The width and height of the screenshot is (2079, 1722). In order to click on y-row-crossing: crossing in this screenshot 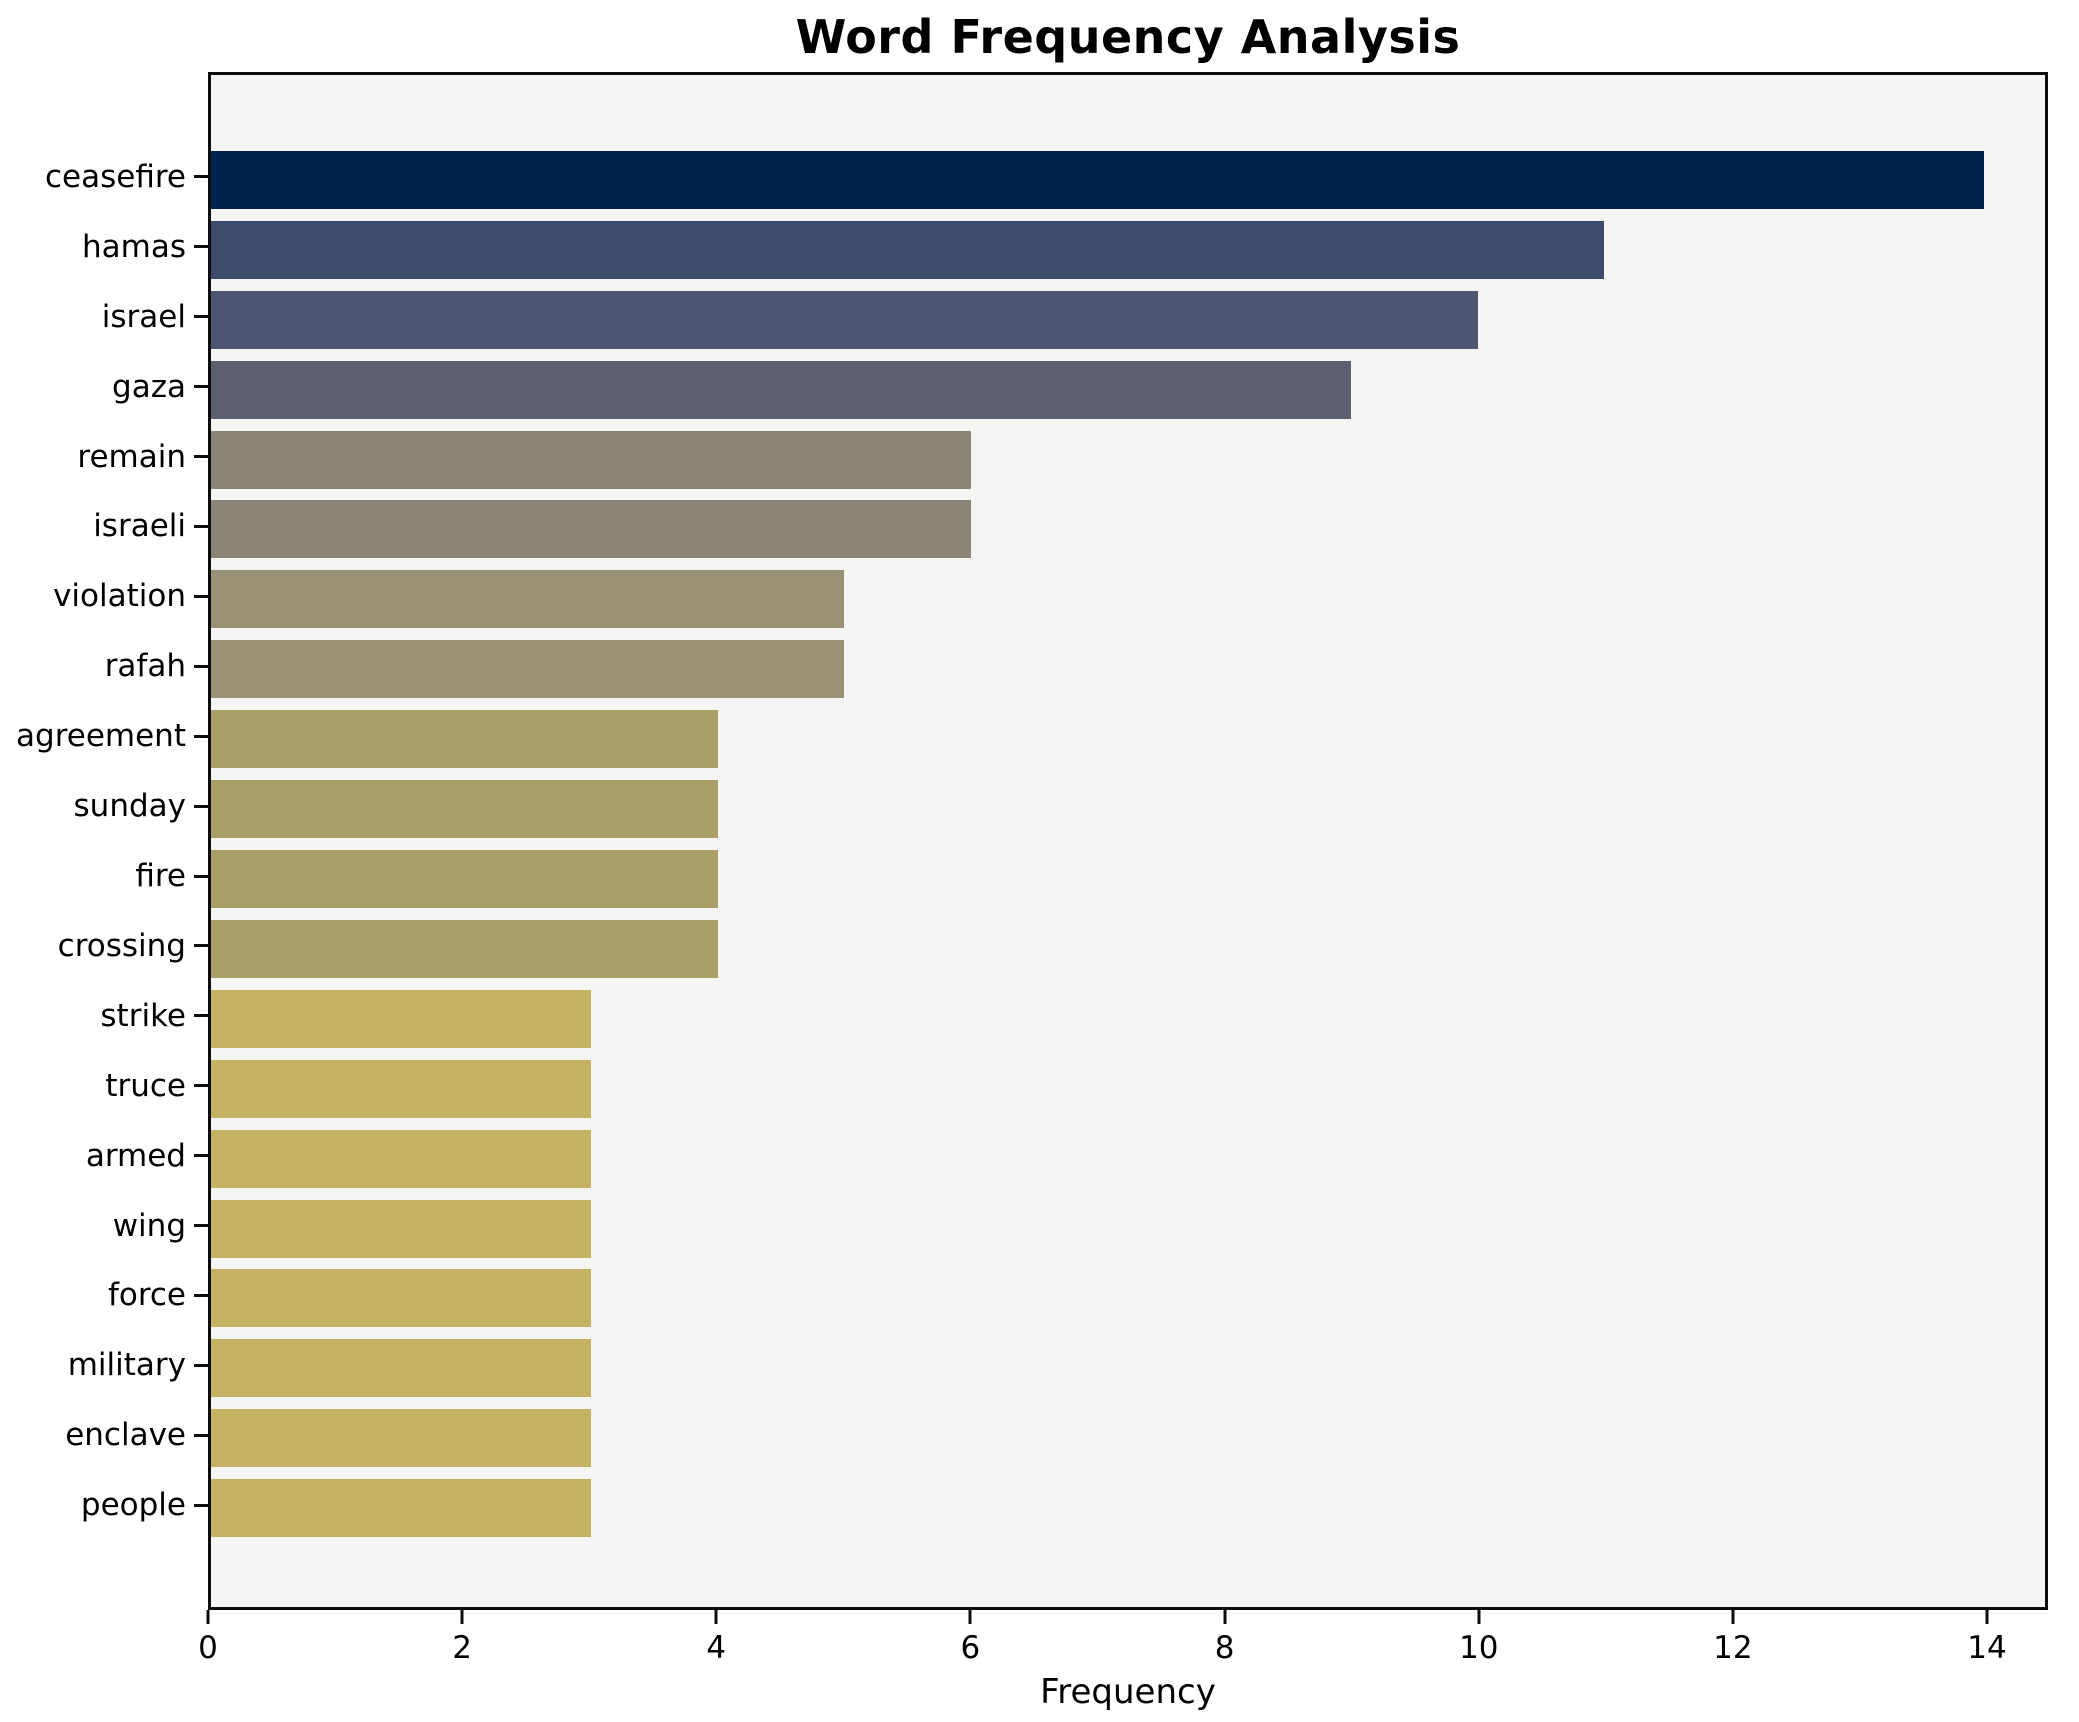, I will do `click(104, 946)`.